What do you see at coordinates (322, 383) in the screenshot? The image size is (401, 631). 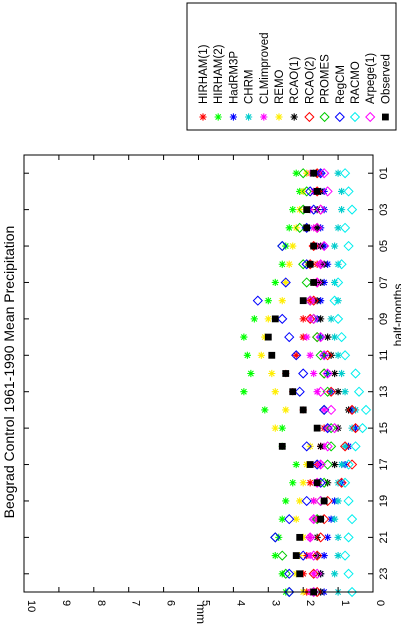 I see `series-arpege-1-` at bounding box center [322, 383].